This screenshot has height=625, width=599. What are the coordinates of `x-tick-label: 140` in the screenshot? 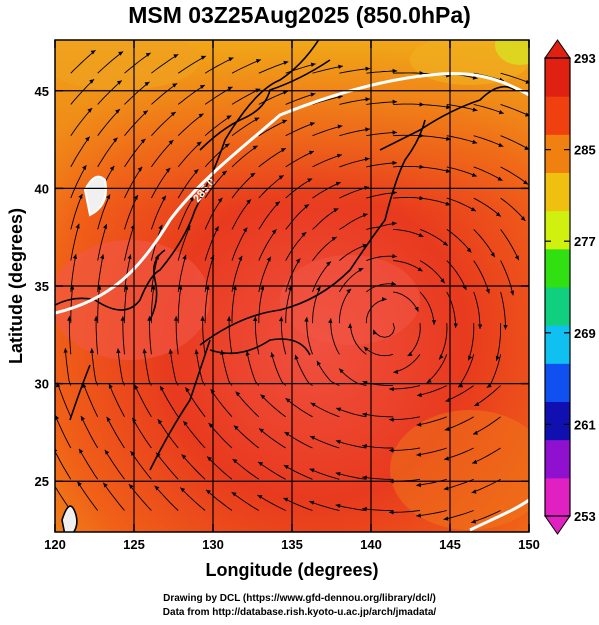 It's located at (371, 544).